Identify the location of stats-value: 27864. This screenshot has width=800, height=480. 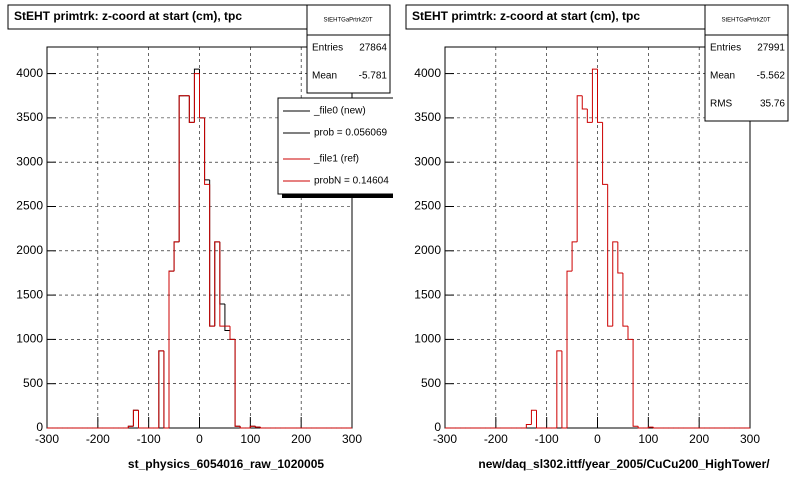
(373, 48).